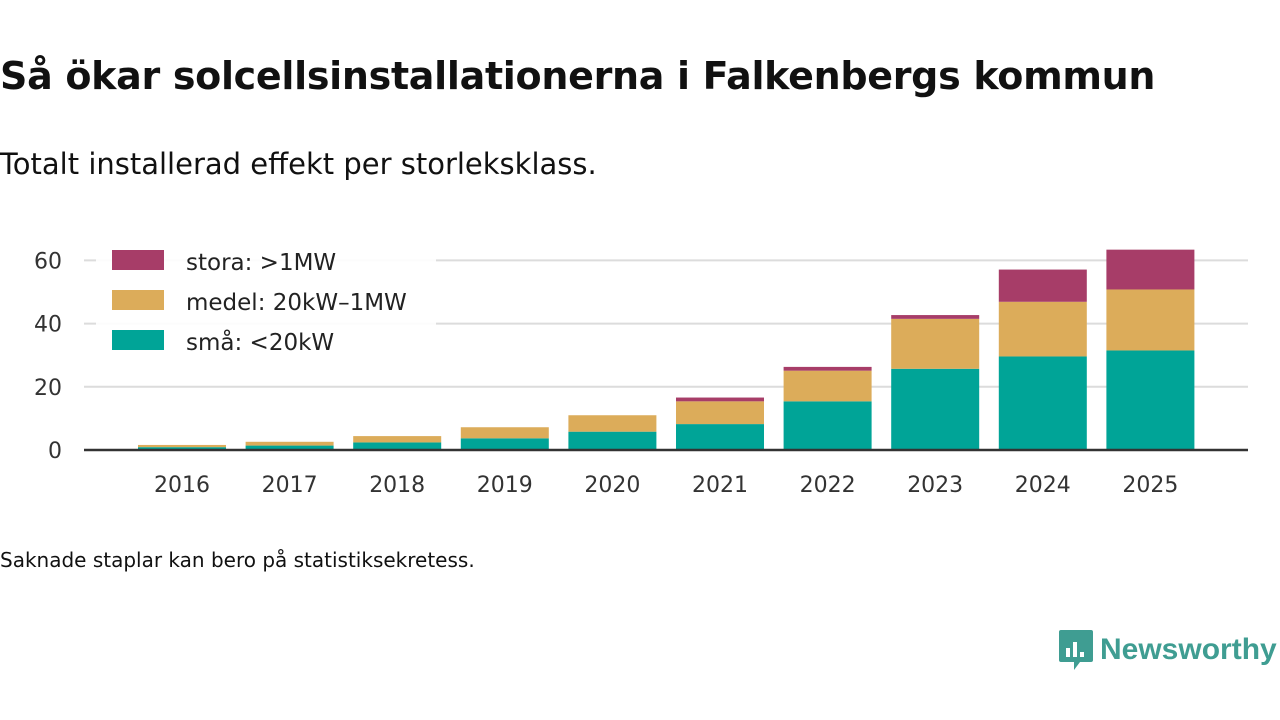 The height and width of the screenshot is (720, 1280). What do you see at coordinates (48, 261) in the screenshot?
I see `y-tick-label: 60` at bounding box center [48, 261].